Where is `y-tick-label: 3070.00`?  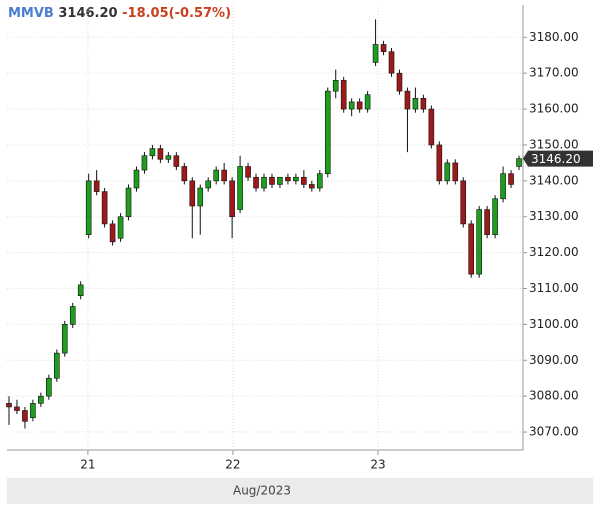 y-tick-label: 3070.00 is located at coordinates (554, 432).